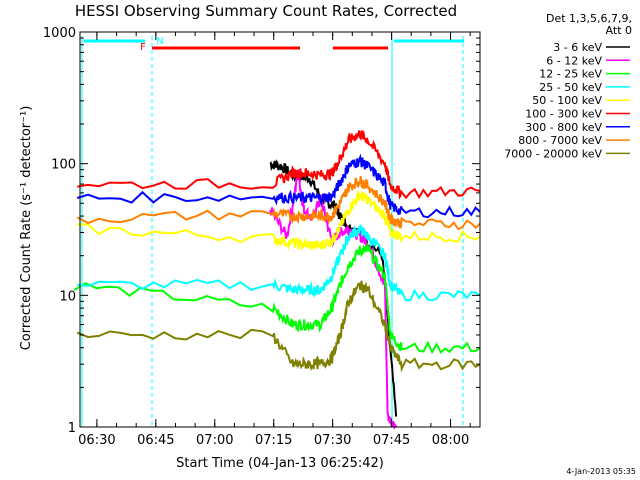  I want to click on x-tick-label: 08:00, so click(450, 440).